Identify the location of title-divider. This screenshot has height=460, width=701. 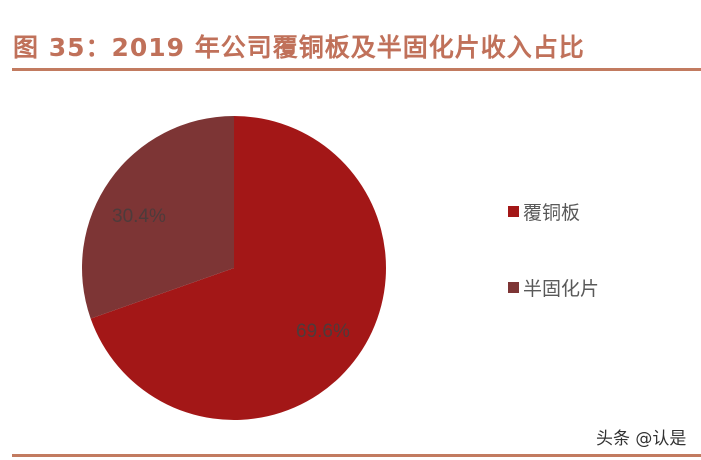
(356, 69).